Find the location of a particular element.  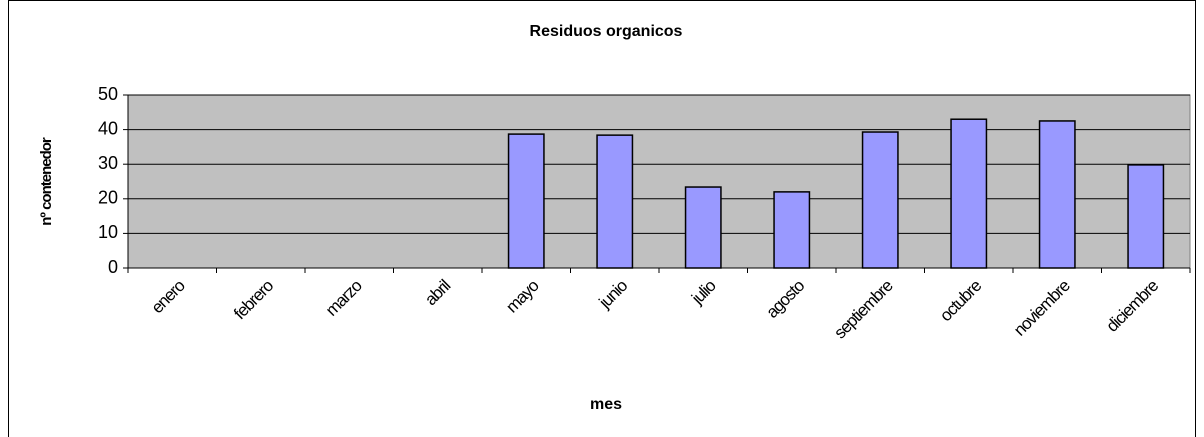

chart-title: Residuos organicos is located at coordinates (606, 31).